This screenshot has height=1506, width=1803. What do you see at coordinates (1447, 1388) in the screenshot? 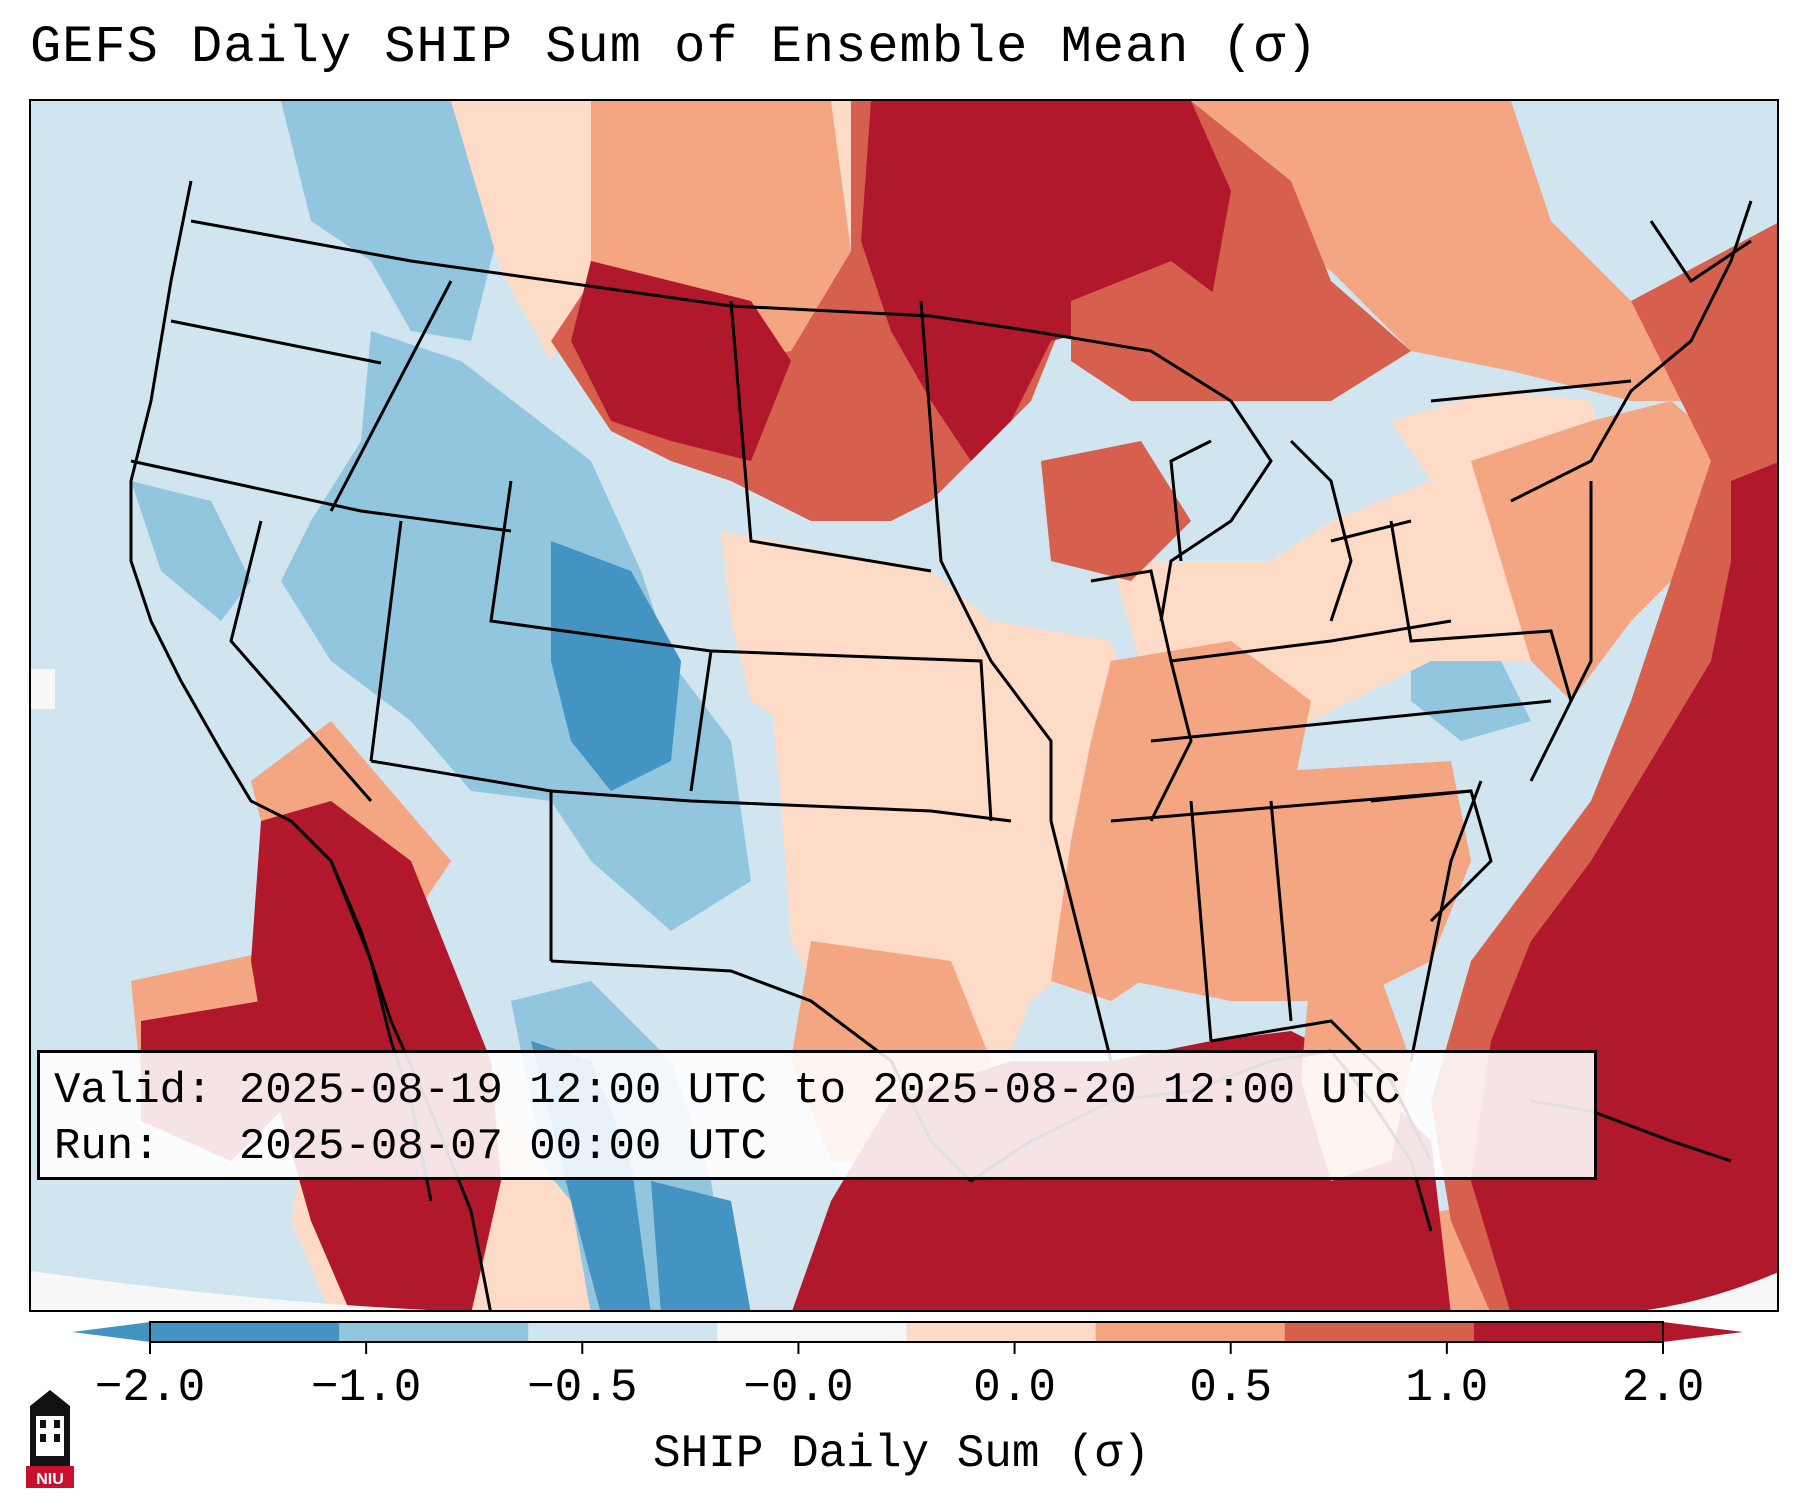
I see `colorbar-tick-label: 1.0` at bounding box center [1447, 1388].